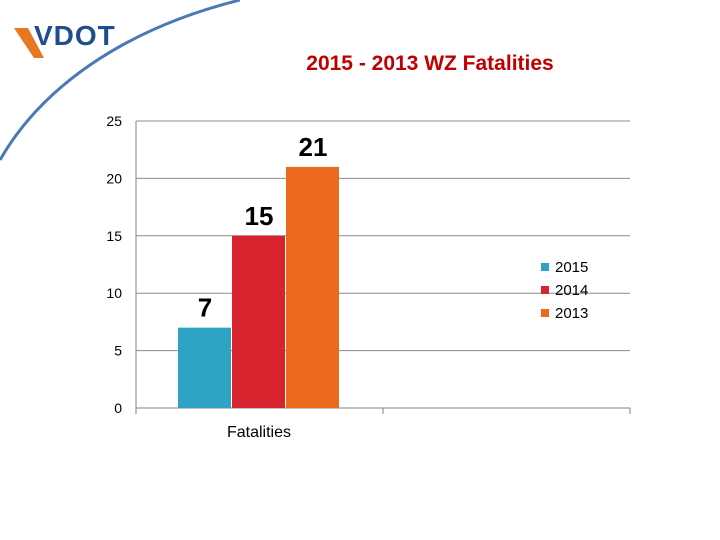 The height and width of the screenshot is (540, 720). Describe the element at coordinates (545, 267) in the screenshot. I see `legend-swatch-2015` at that location.